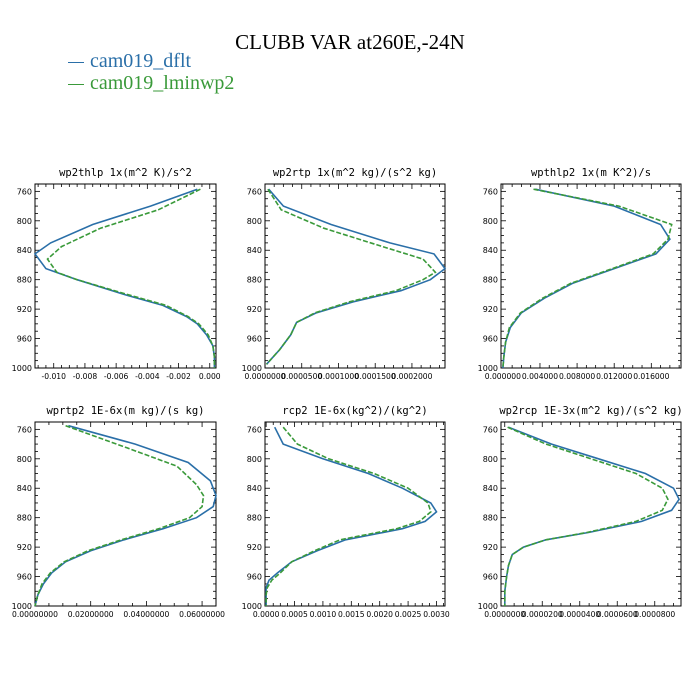 This screenshot has height=700, width=700. I want to click on x-tick-label: 0.0030, so click(436, 614).